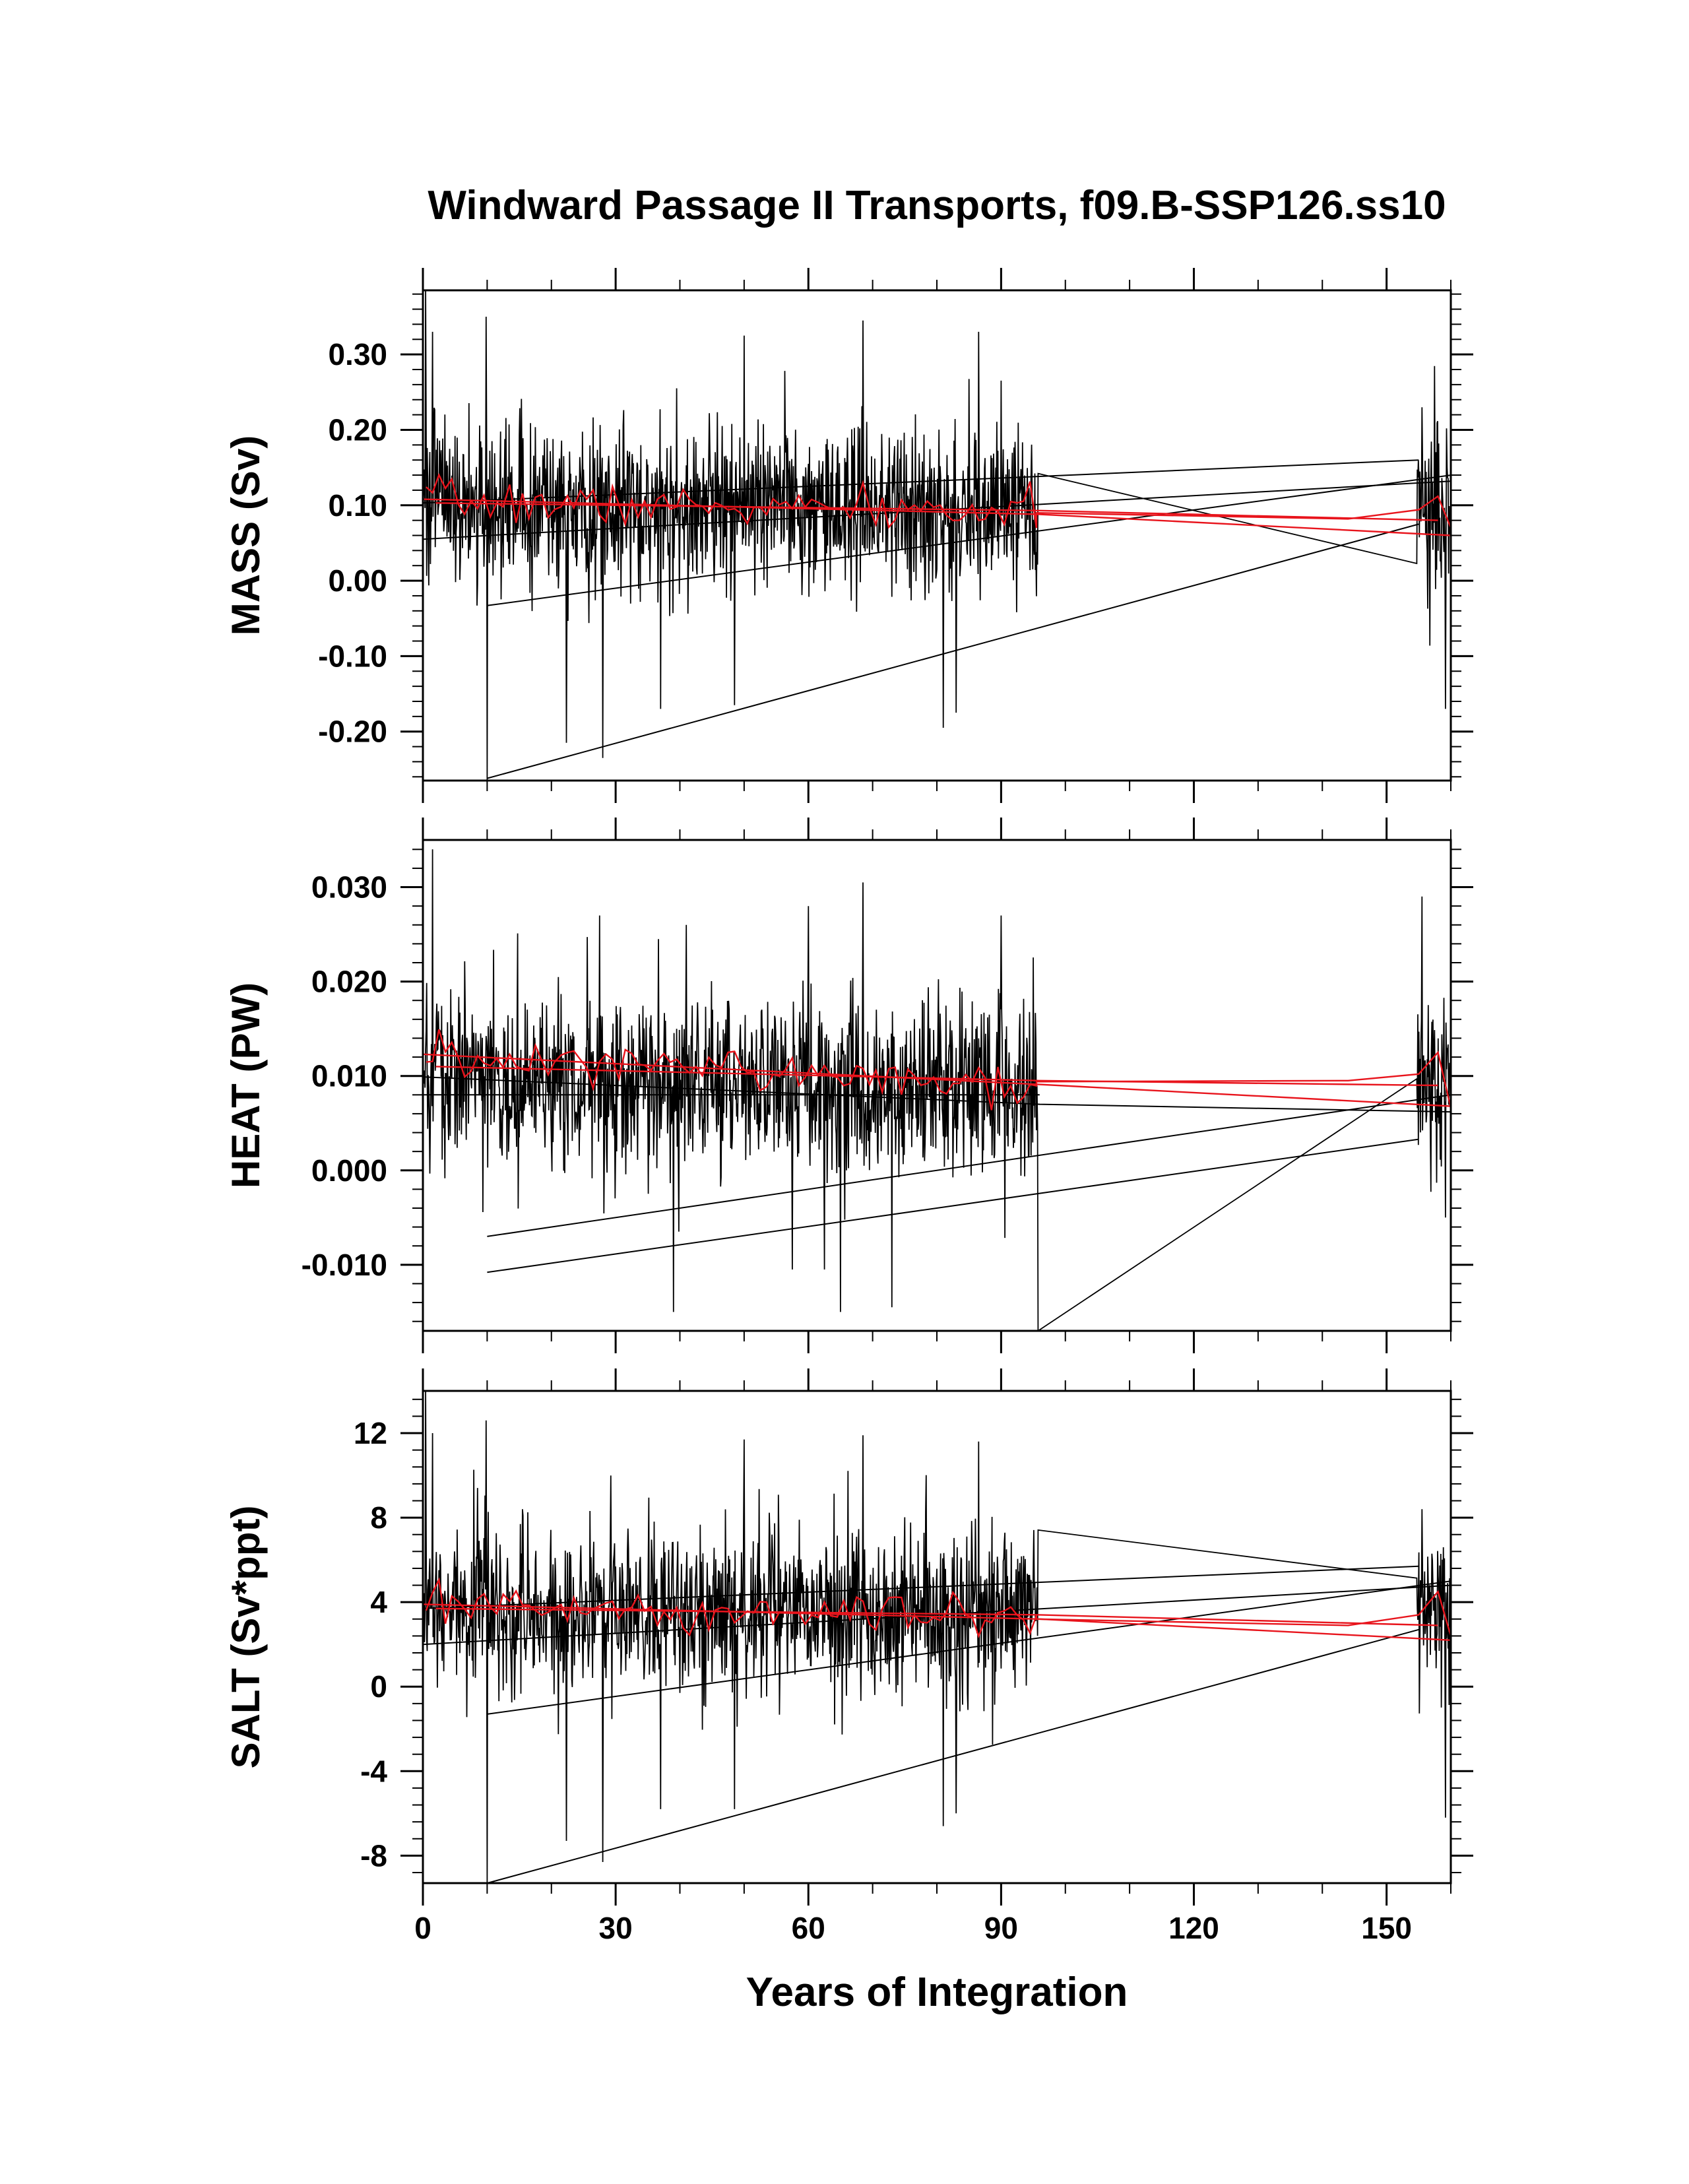 The height and width of the screenshot is (2184, 1689). Describe the element at coordinates (373, 1771) in the screenshot. I see `salt-y-tick-label: -4` at that location.